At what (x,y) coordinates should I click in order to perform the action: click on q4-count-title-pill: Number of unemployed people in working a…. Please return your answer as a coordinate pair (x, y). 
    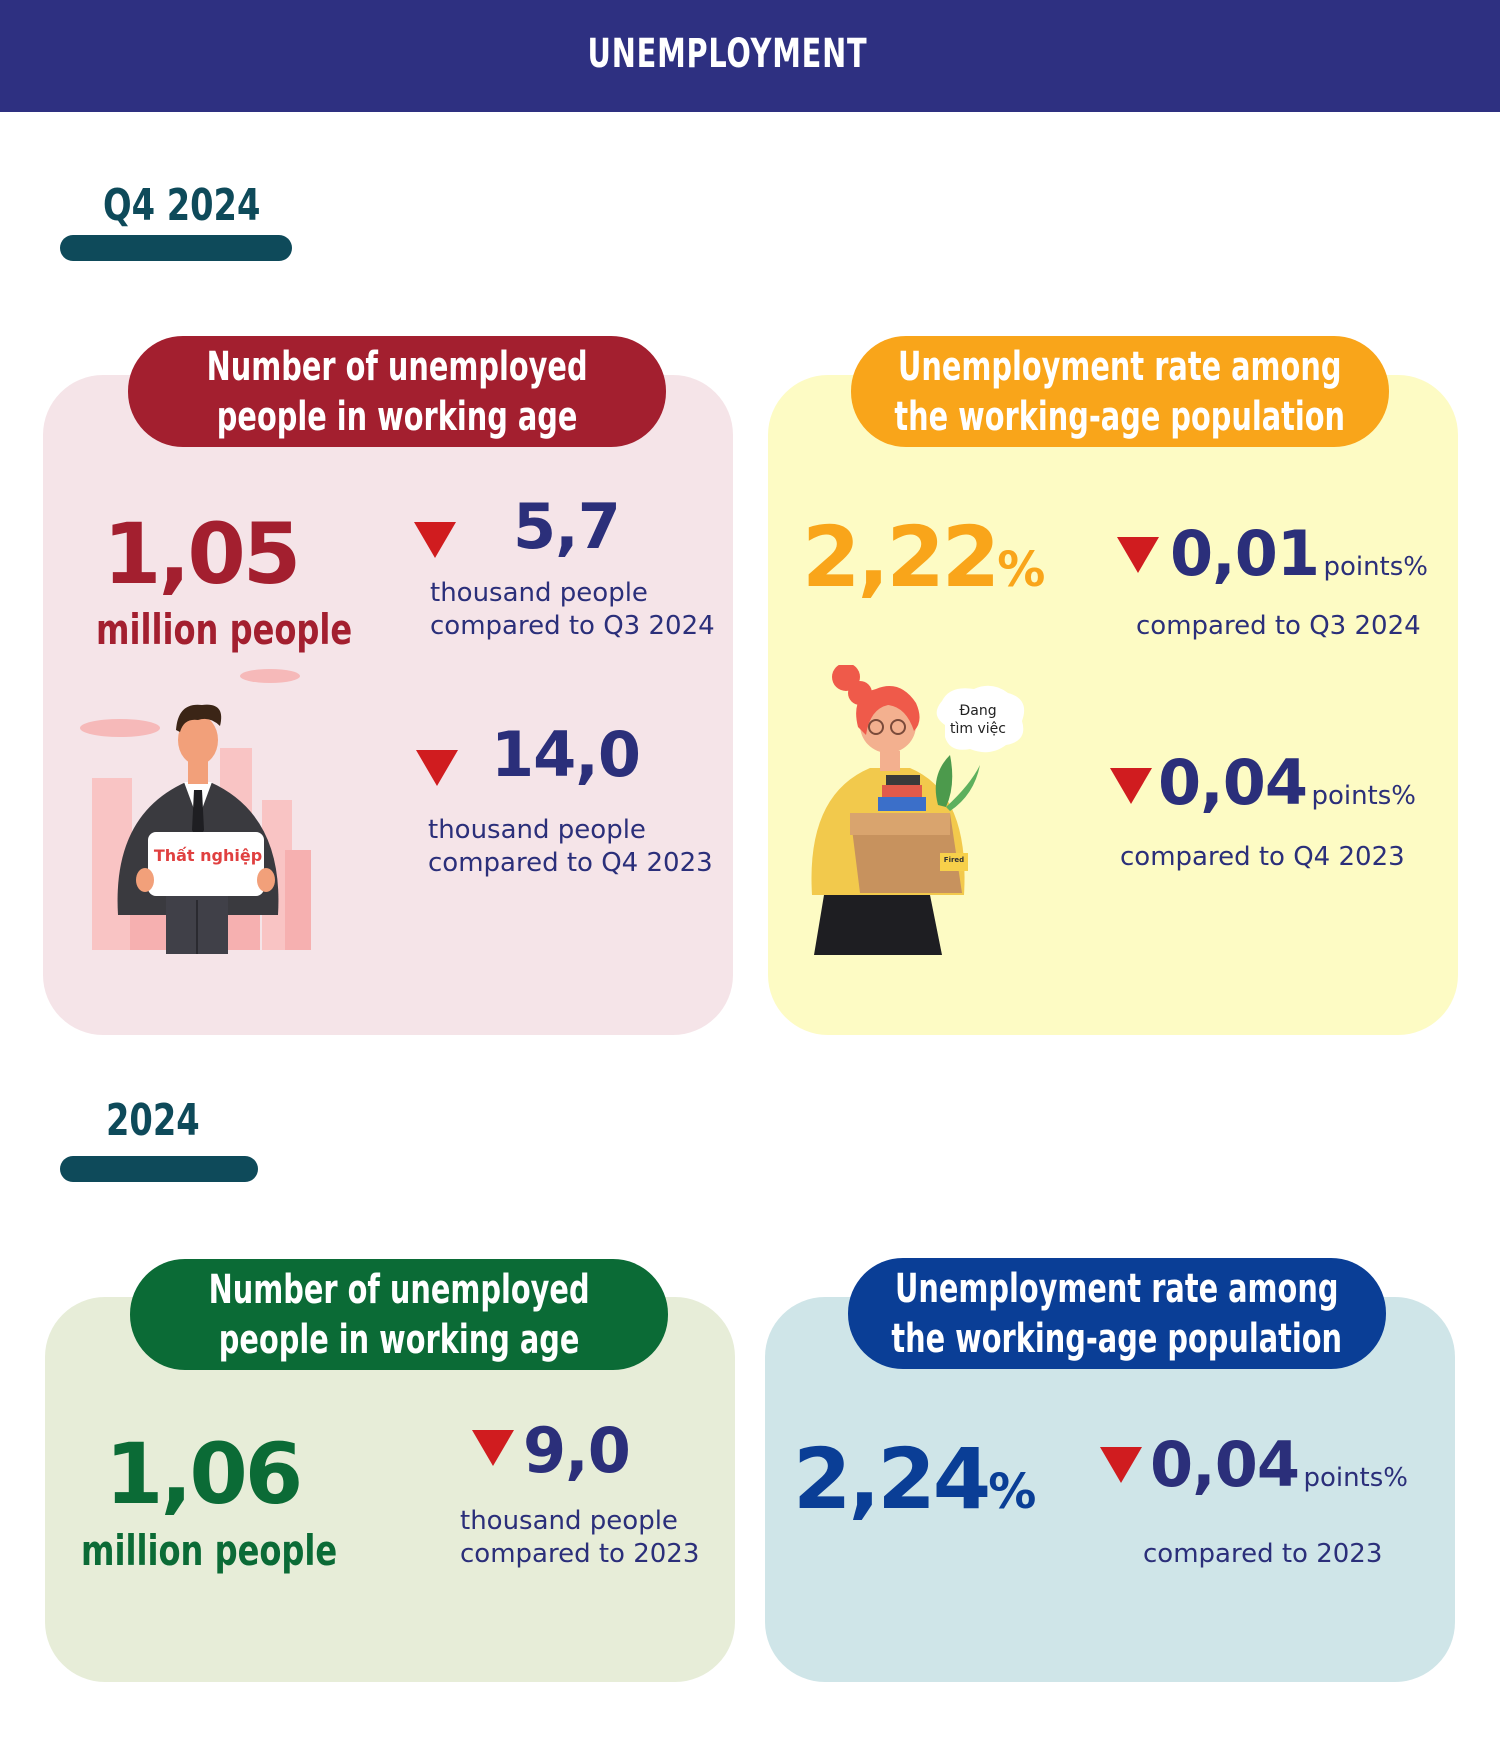
    Looking at the image, I should click on (397, 391).